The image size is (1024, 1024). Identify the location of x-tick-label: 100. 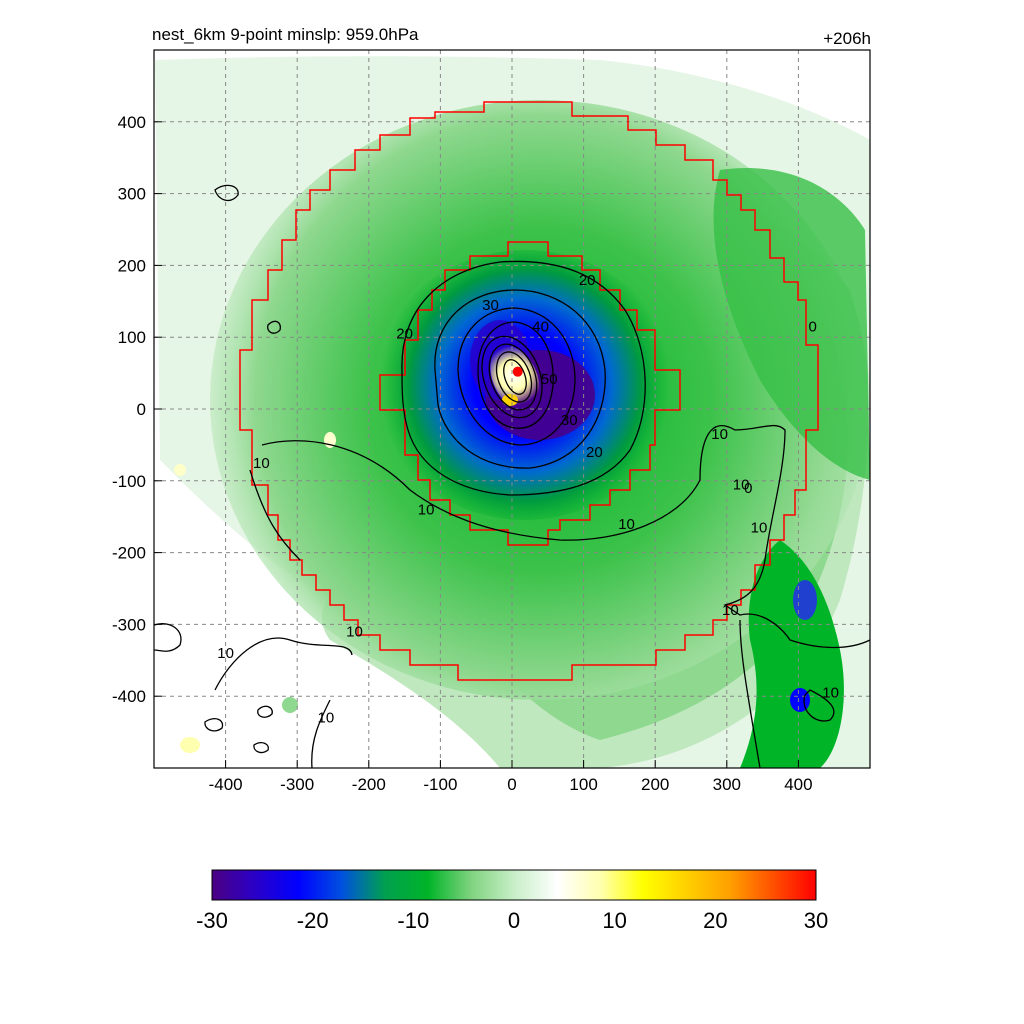
(583, 784).